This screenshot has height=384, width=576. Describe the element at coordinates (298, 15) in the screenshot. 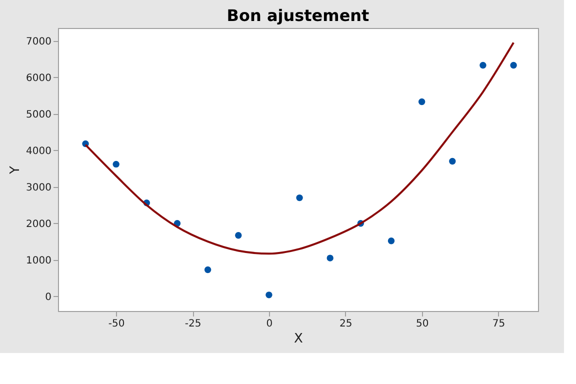

I see `chart-title: Bon ajustement` at that location.